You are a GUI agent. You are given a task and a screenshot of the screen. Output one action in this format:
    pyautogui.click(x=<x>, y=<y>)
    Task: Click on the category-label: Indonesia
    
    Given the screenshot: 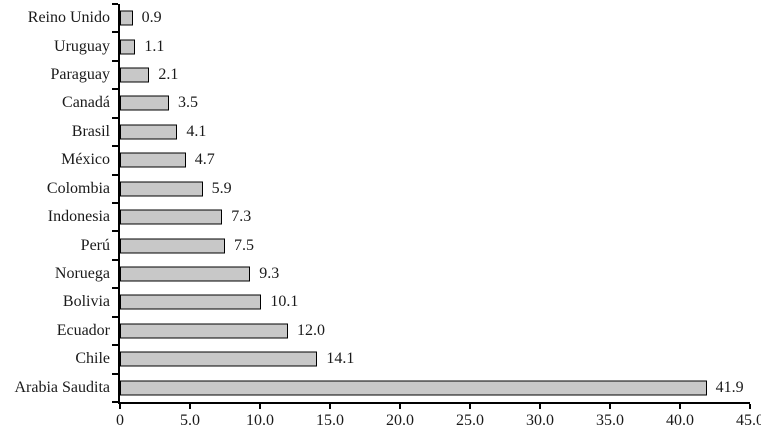 What is the action you would take?
    pyautogui.click(x=78, y=217)
    